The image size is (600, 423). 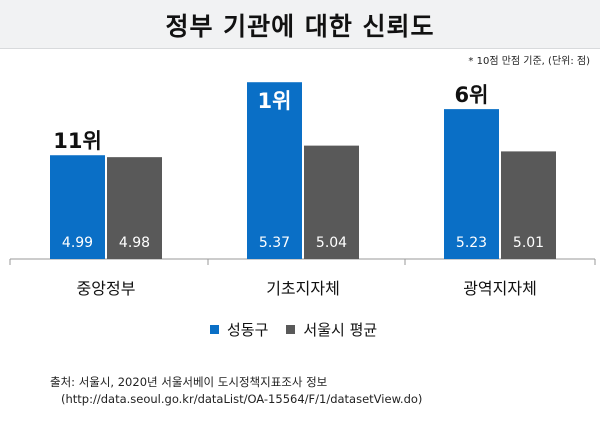 What do you see at coordinates (472, 95) in the screenshot?
I see `rank-label-metro-local: 6위` at bounding box center [472, 95].